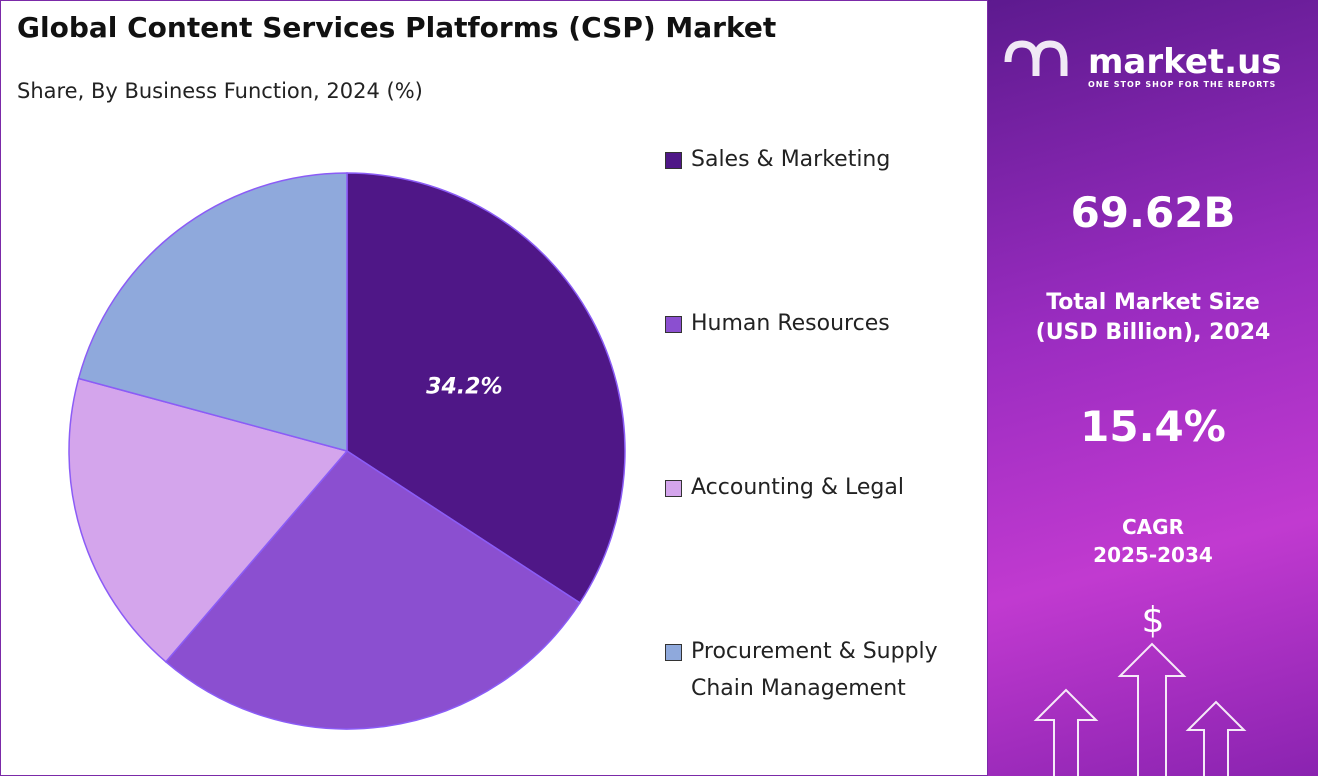 Image resolution: width=1318 pixels, height=776 pixels. What do you see at coordinates (1153, 332) in the screenshot?
I see `market-size-label: (USD Billion), 2024` at bounding box center [1153, 332].